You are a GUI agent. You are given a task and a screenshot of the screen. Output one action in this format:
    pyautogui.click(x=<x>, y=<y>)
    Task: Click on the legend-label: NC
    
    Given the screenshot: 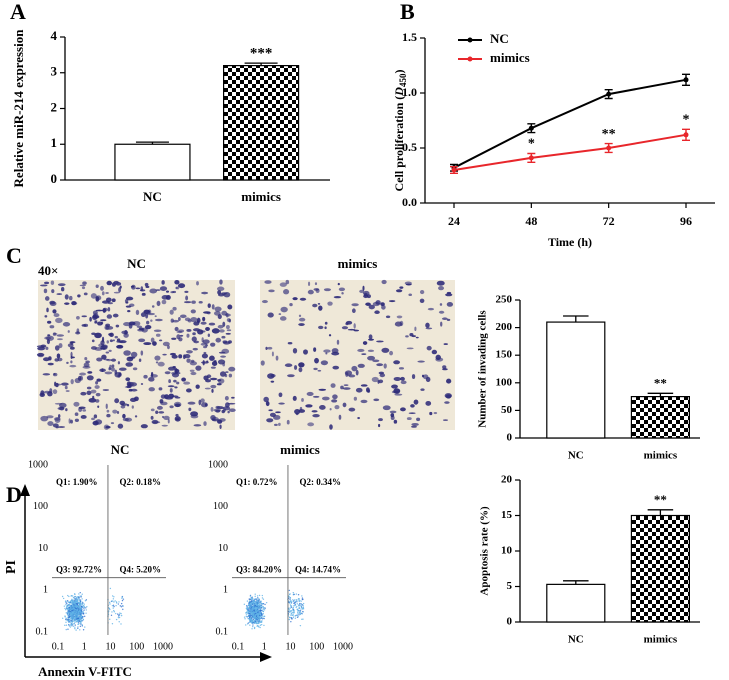 What is the action you would take?
    pyautogui.click(x=499, y=38)
    